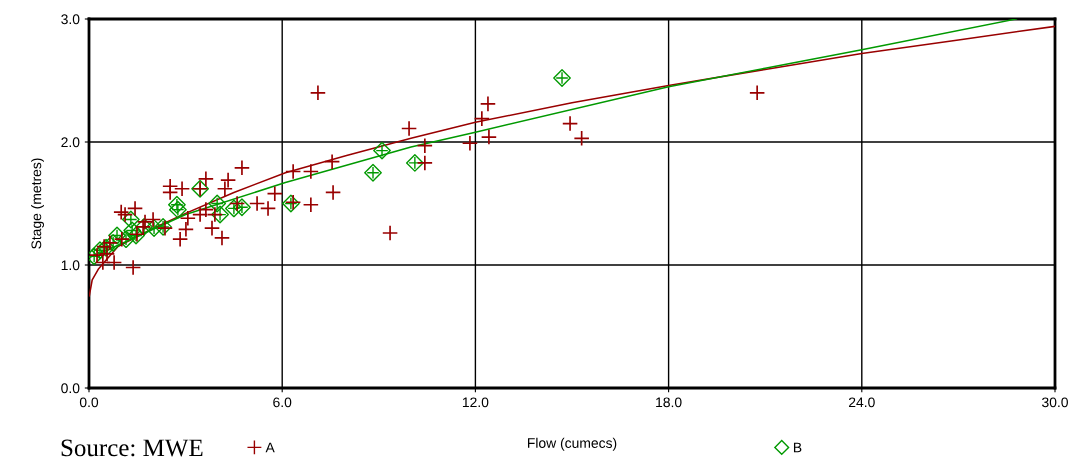  Describe the element at coordinates (70, 142) in the screenshot. I see `y-tick-label: 2.0` at that location.